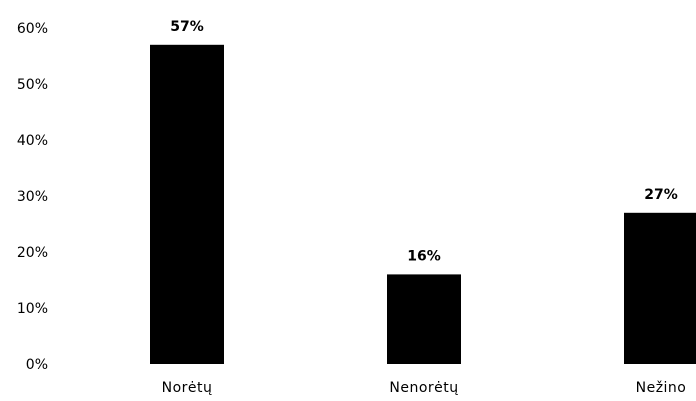 The image size is (696, 401). What do you see at coordinates (37, 365) in the screenshot?
I see `y-tick-label: 0%` at bounding box center [37, 365].